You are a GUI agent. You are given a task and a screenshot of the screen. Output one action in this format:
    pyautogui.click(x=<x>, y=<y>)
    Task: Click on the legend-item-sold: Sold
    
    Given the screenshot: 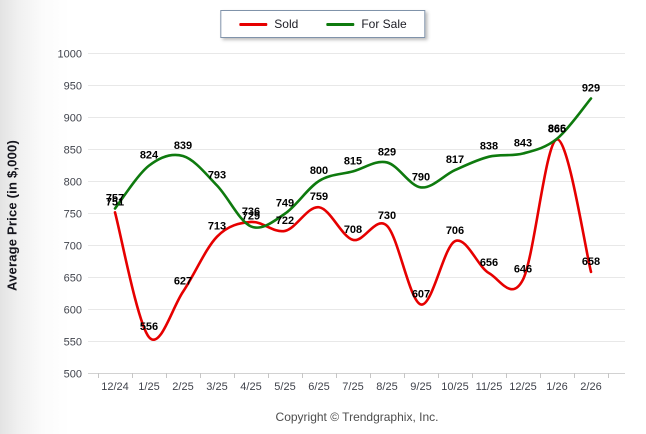 What is the action you would take?
    pyautogui.click(x=268, y=24)
    